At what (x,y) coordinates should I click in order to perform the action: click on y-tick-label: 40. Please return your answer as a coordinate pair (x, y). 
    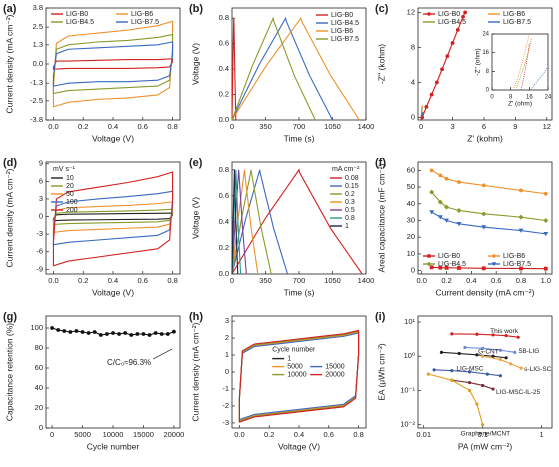
    Looking at the image, I should click on (411, 203).